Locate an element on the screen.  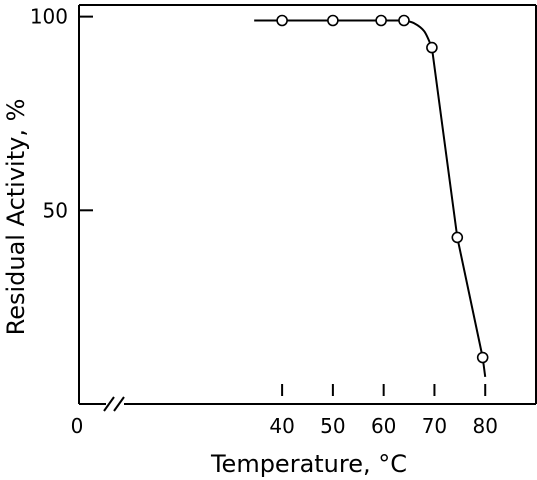
x-axis-label: Temperature, °C is located at coordinates (308, 464).